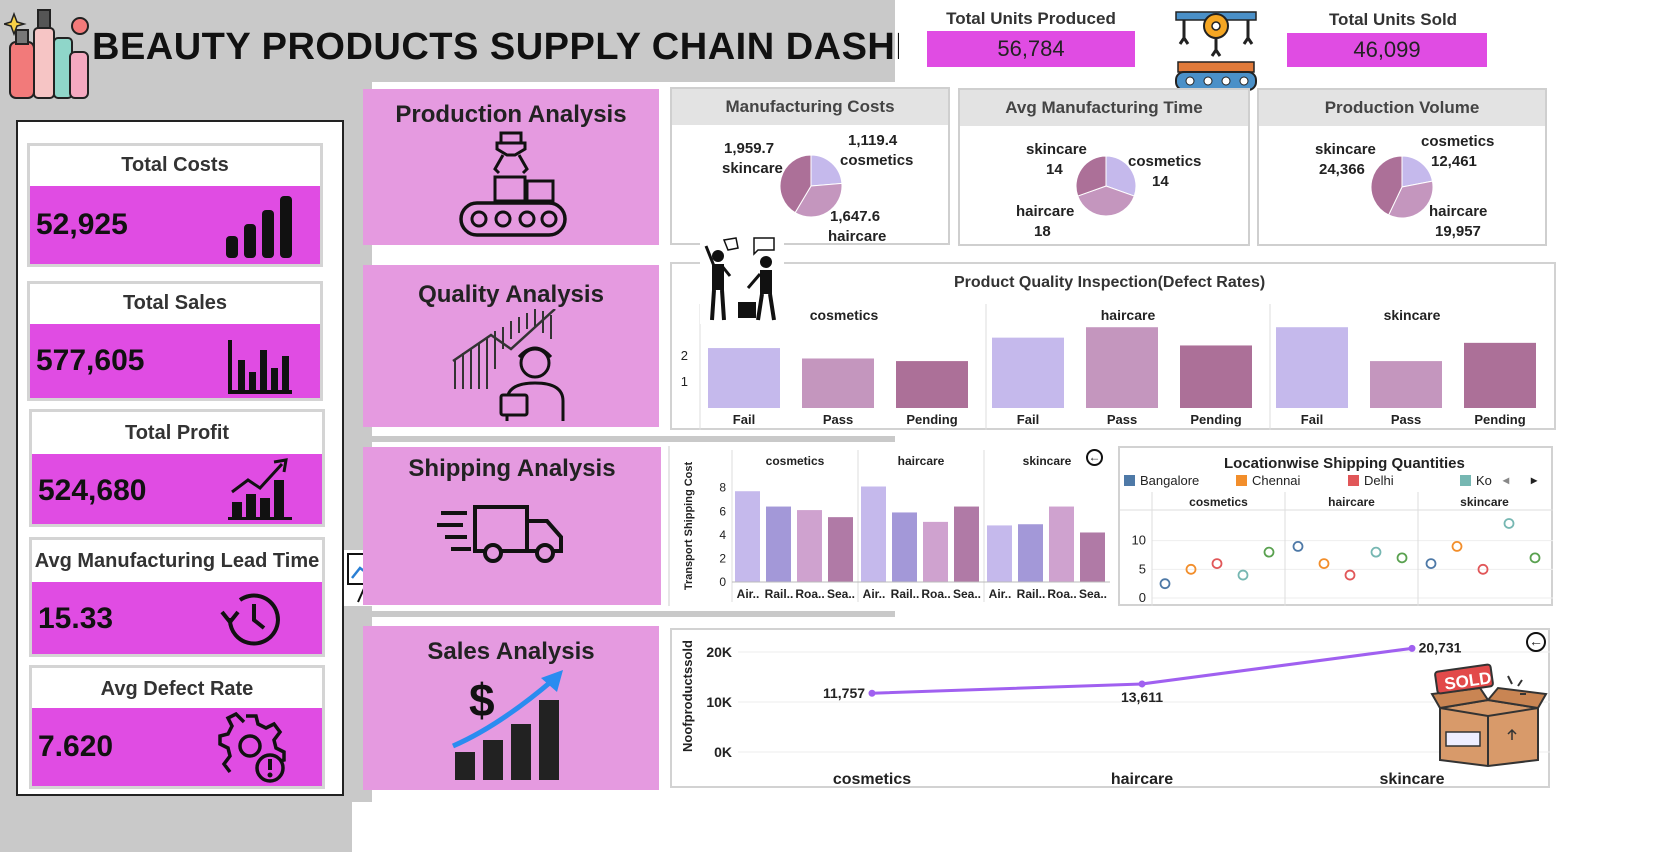 This screenshot has height=852, width=1655. Describe the element at coordinates (749, 148) in the screenshot. I see `pie-label-skincare-value: 1,959.7` at that location.